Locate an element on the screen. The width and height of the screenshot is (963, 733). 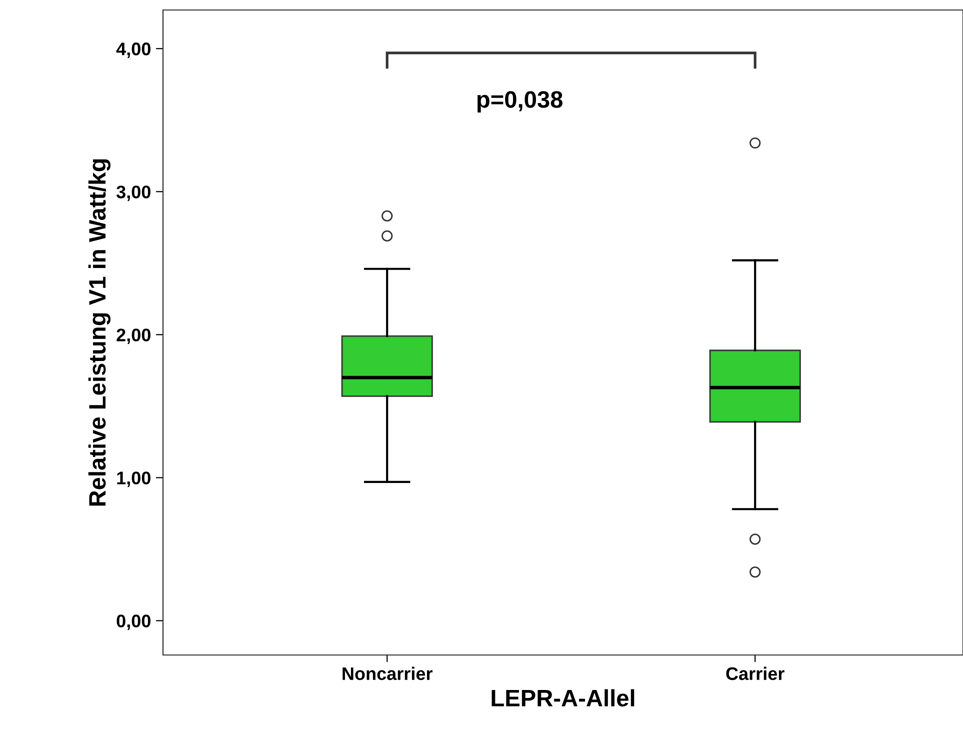
y-tick-label: 1,00 is located at coordinates (133, 479).